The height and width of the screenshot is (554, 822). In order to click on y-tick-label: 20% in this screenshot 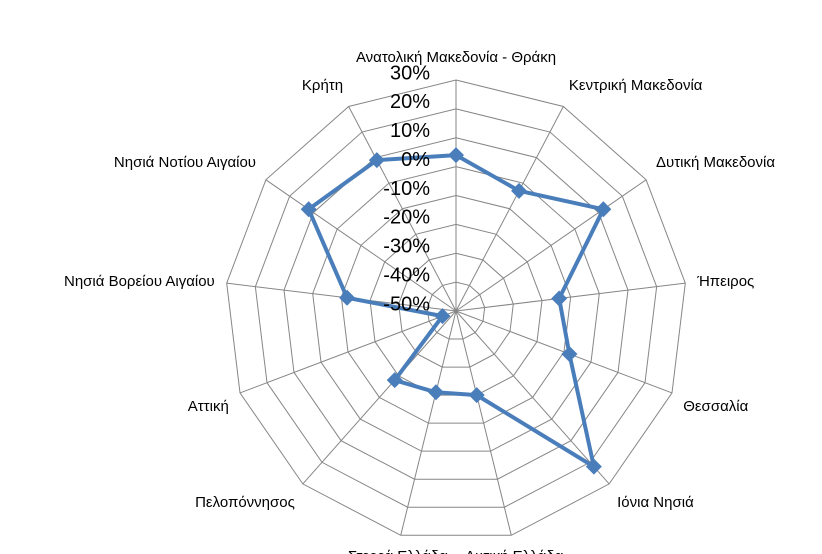, I will do `click(410, 102)`.